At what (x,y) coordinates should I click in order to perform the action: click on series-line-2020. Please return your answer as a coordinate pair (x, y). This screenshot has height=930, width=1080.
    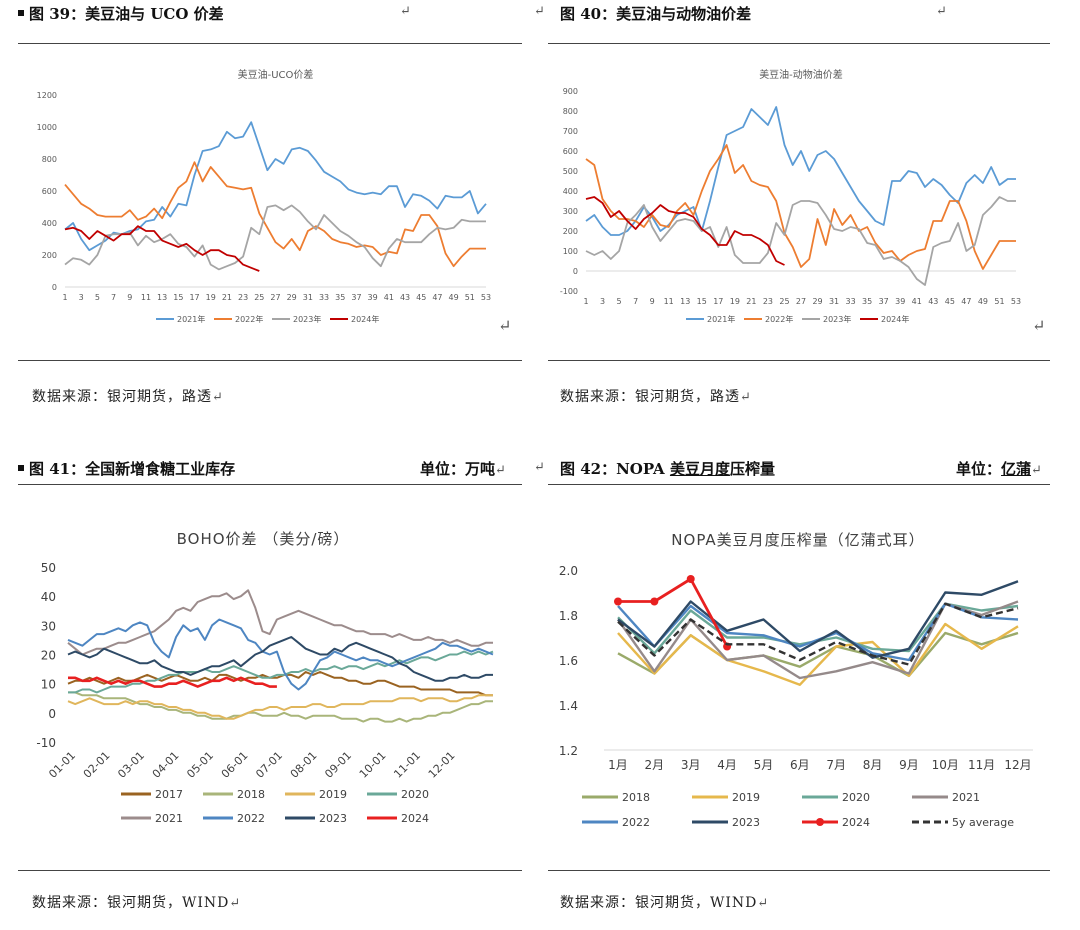
    Looking at the image, I should click on (818, 628).